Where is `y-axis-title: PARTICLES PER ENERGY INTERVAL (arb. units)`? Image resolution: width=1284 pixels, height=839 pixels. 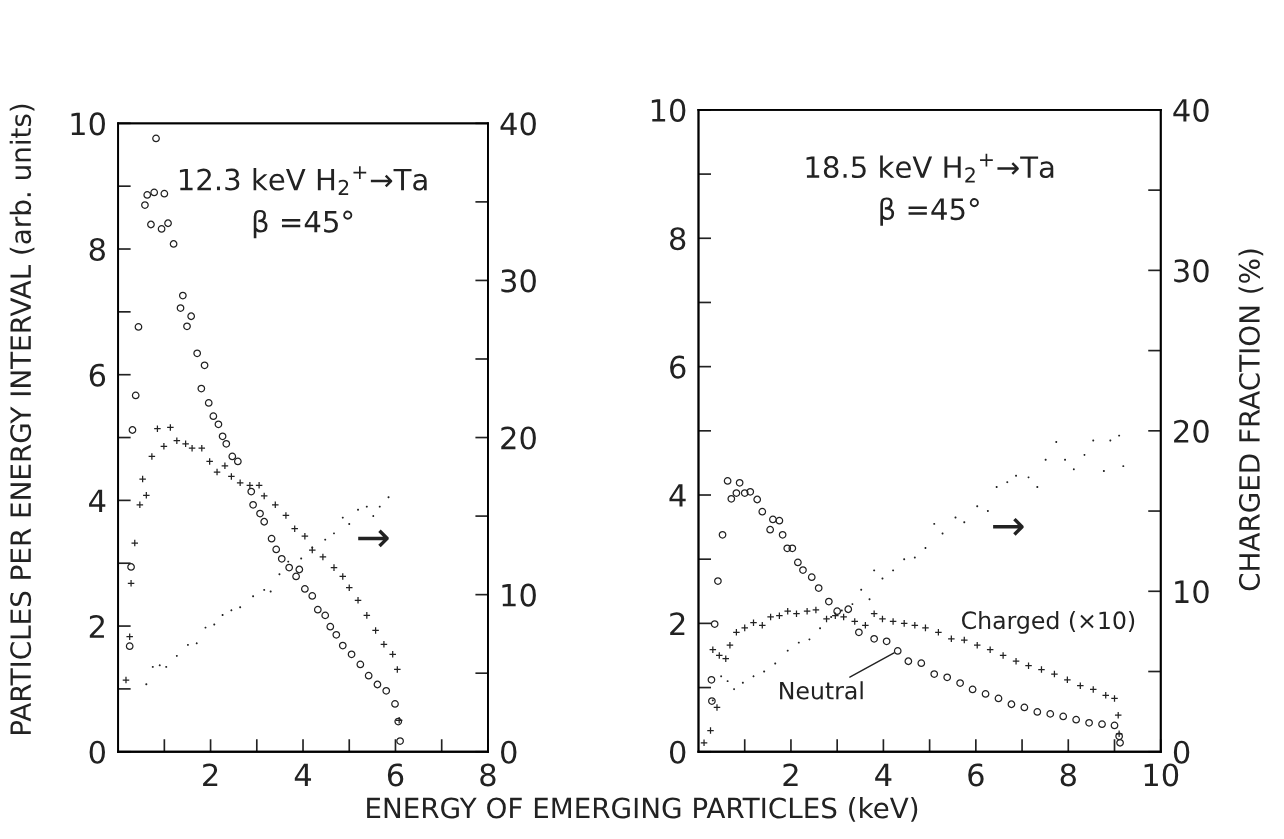 y-axis-title: PARTICLES PER ENERGY INTERVAL (arb. units) is located at coordinates (22, 419).